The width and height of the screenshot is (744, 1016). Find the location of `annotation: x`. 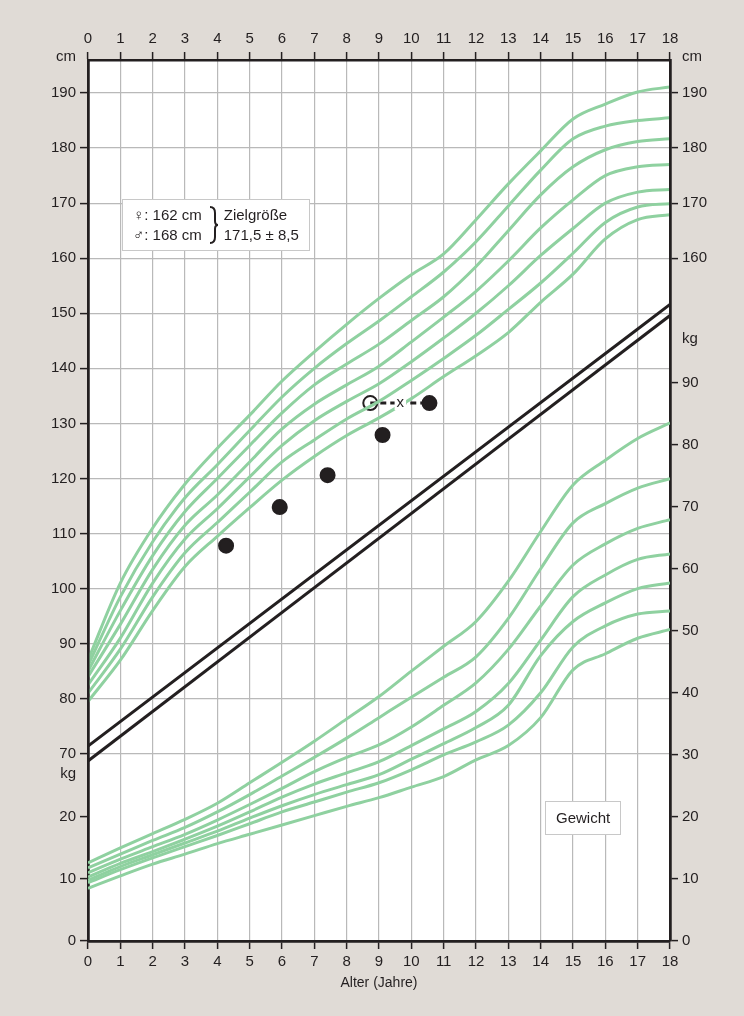

annotation: x is located at coordinates (400, 402).